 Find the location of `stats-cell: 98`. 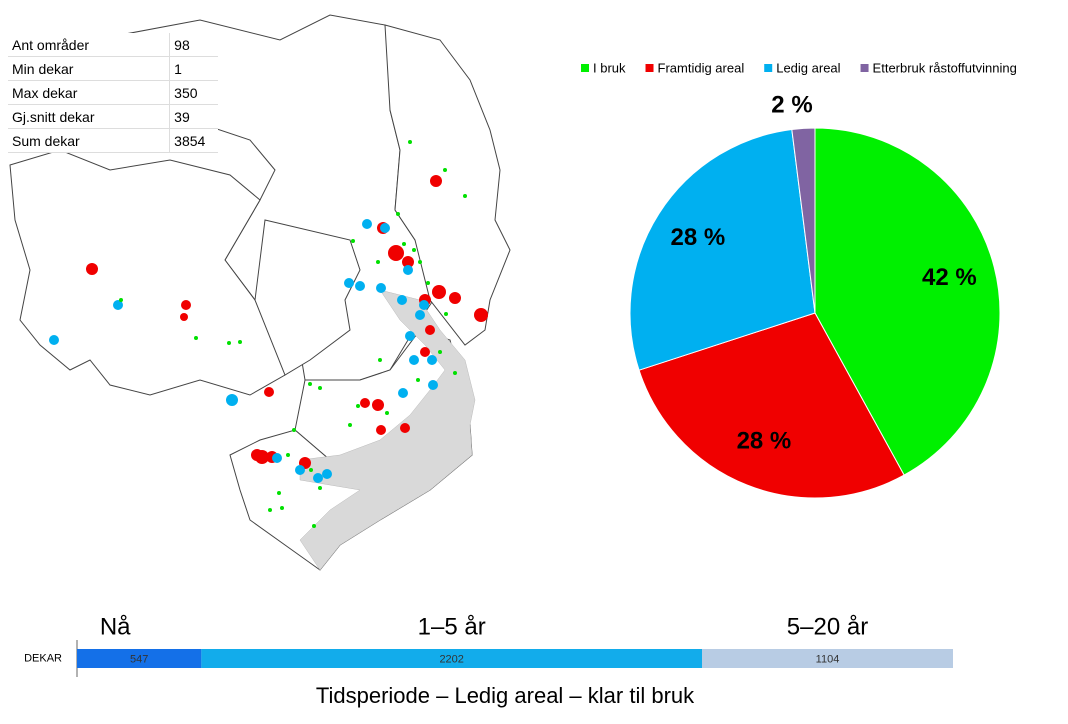

stats-cell: 98 is located at coordinates (193, 45).